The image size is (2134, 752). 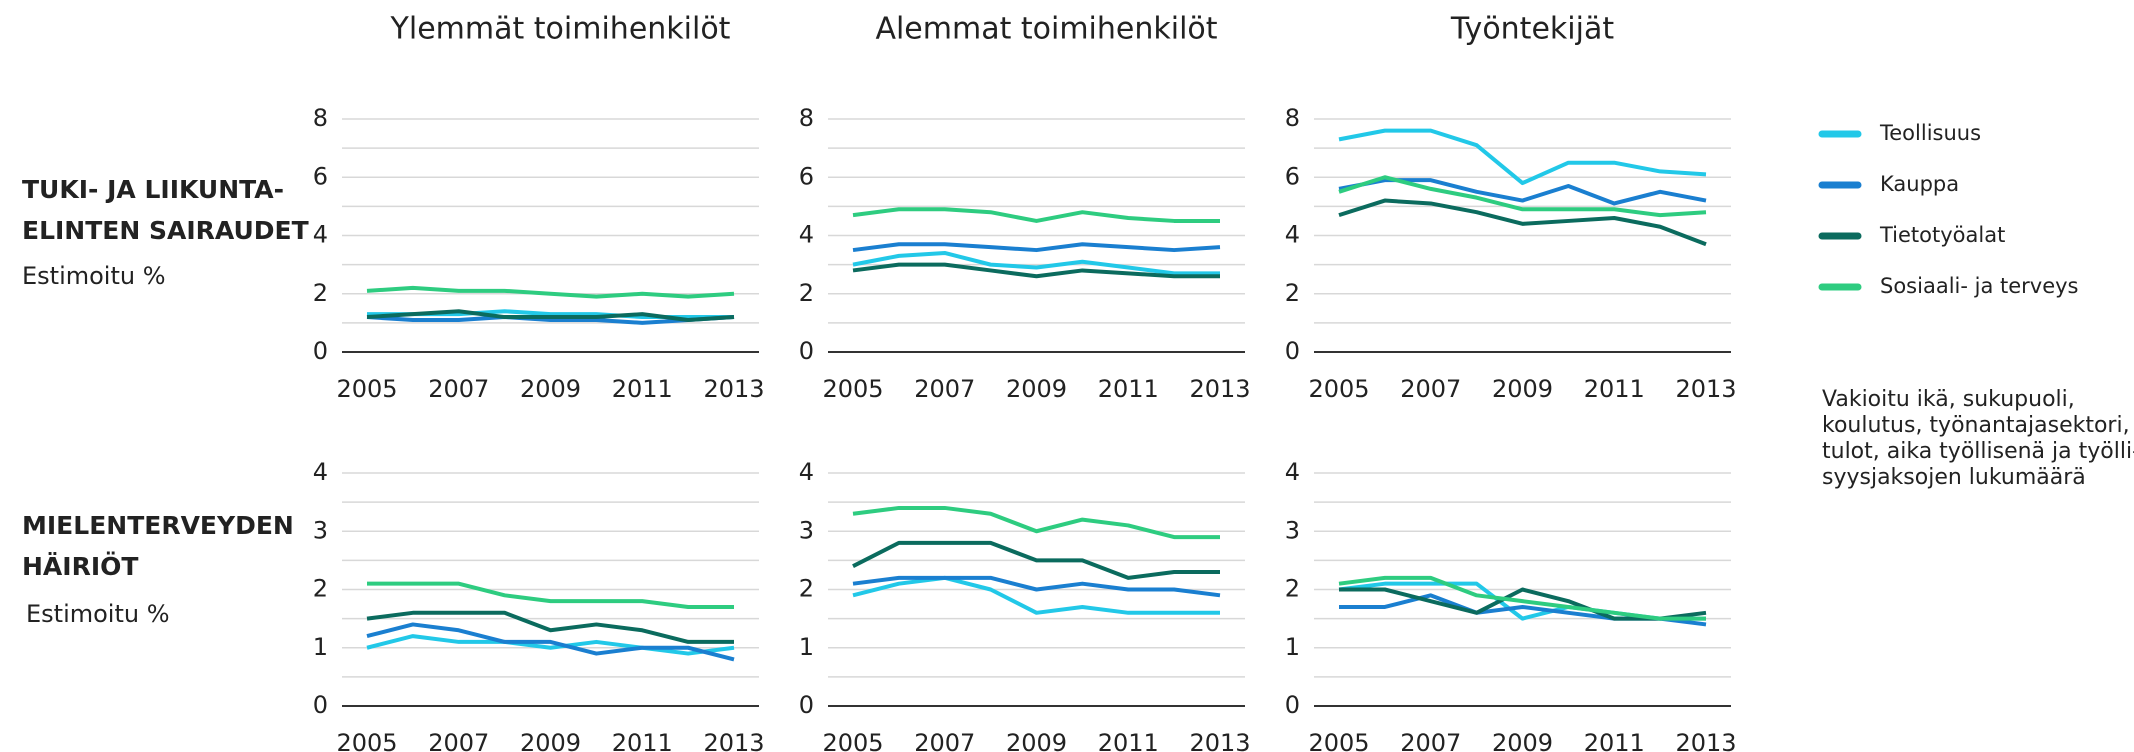 I want to click on note: Vakioitu ikä, sukupuoli,, so click(x=1948, y=399).